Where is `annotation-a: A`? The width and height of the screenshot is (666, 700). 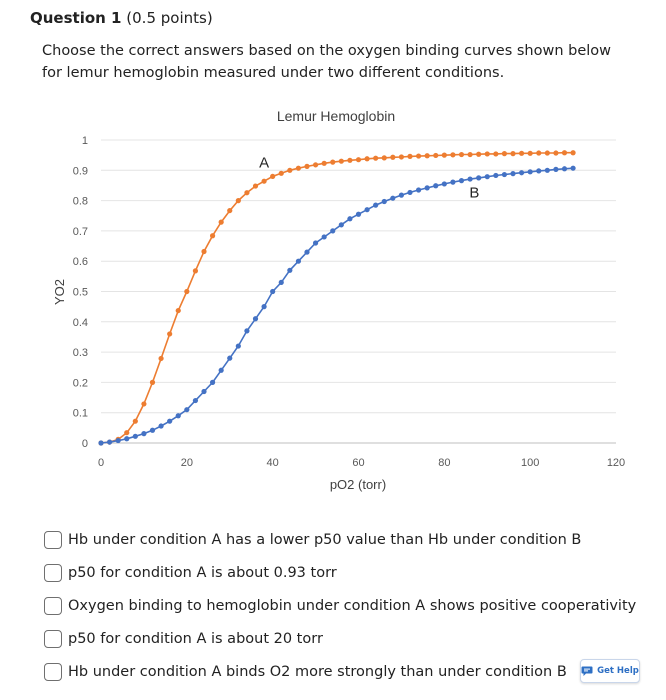
annotation-a: A is located at coordinates (264, 162).